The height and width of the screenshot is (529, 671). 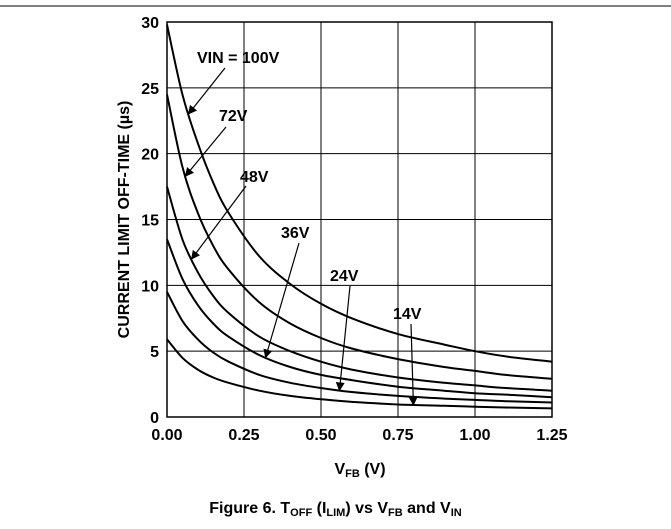 What do you see at coordinates (238, 58) in the screenshot?
I see `series-label: VIN = 100V` at bounding box center [238, 58].